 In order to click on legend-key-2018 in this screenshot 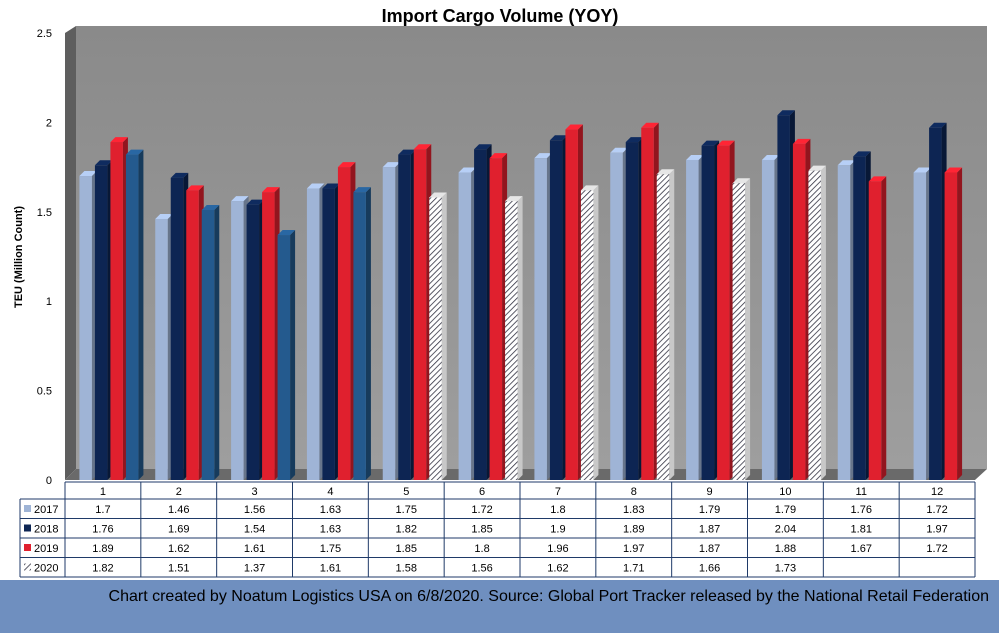, I will do `click(27, 528)`.